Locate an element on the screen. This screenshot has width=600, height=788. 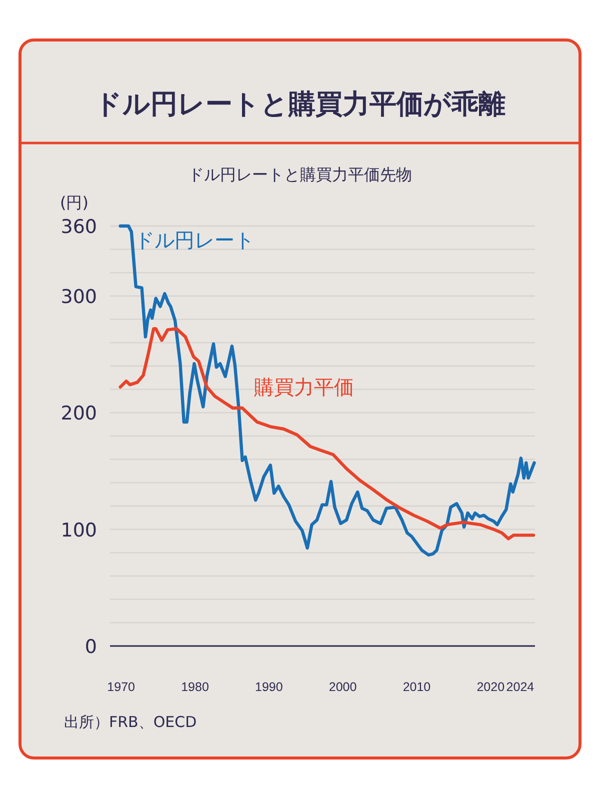
ytick: 0 is located at coordinates (90, 647).